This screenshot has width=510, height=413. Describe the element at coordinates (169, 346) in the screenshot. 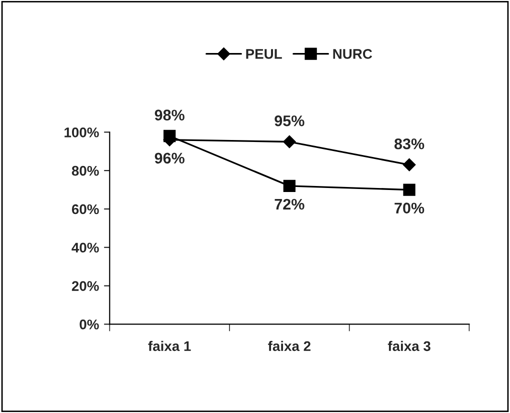

I see `x-tick-label: faixa 1` at that location.